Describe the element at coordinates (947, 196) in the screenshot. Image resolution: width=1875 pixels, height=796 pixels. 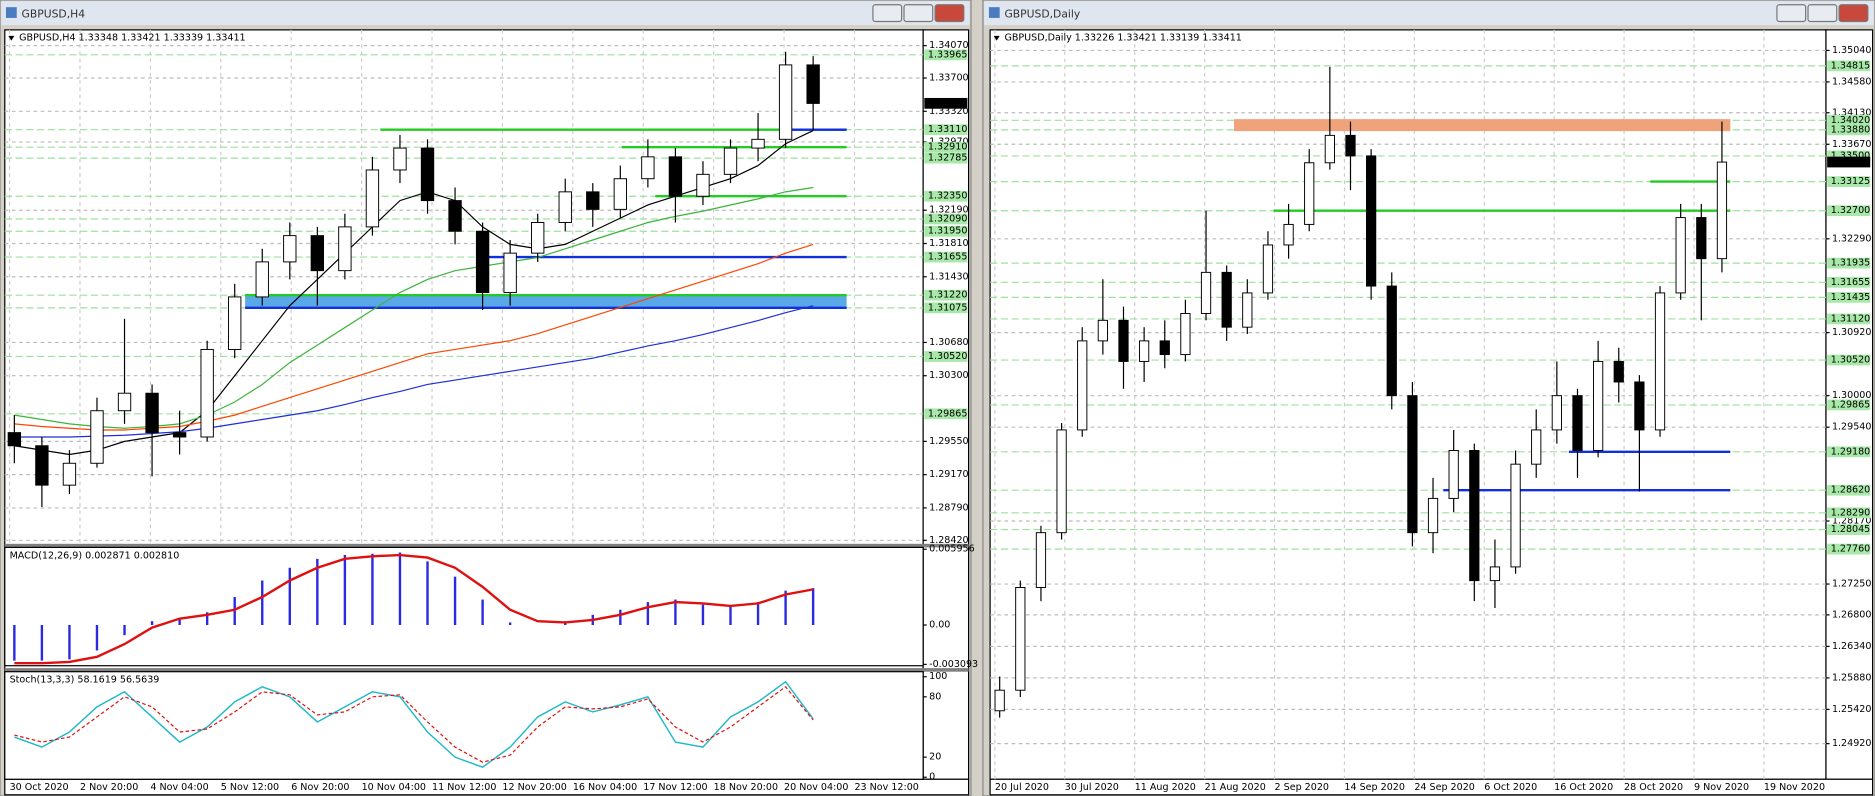
I see `level-label: 1.32350` at that location.